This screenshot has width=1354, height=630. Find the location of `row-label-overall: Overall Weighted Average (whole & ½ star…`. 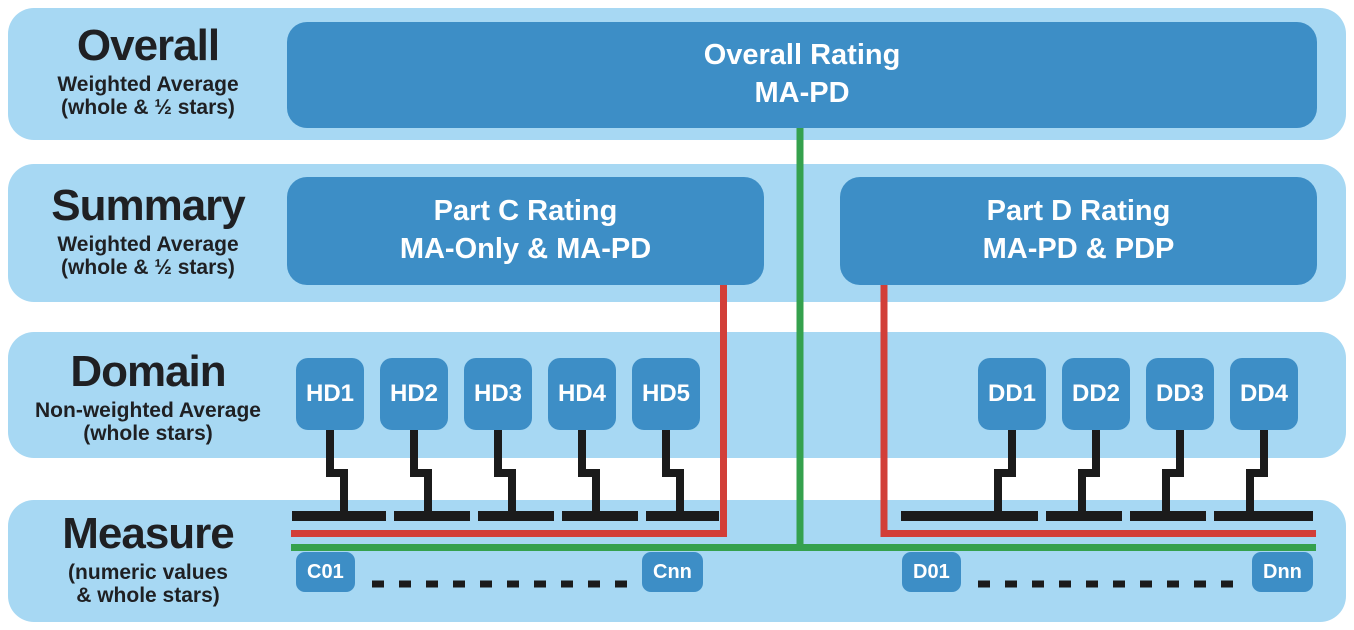

row-label-overall: Overall Weighted Average (whole & ½ star… is located at coordinates (148, 70).